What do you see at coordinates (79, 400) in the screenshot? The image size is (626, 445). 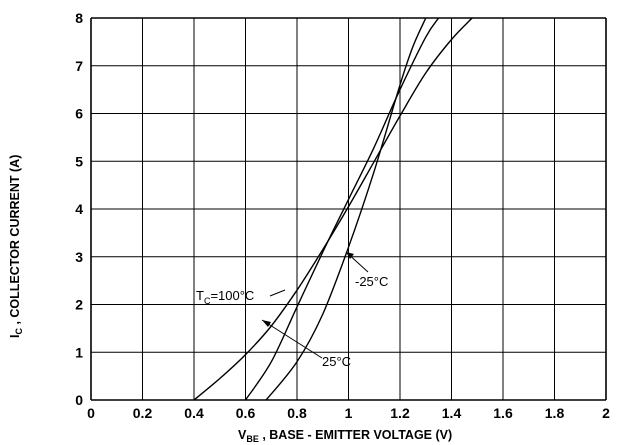 I see `y-tick-label: 0` at bounding box center [79, 400].